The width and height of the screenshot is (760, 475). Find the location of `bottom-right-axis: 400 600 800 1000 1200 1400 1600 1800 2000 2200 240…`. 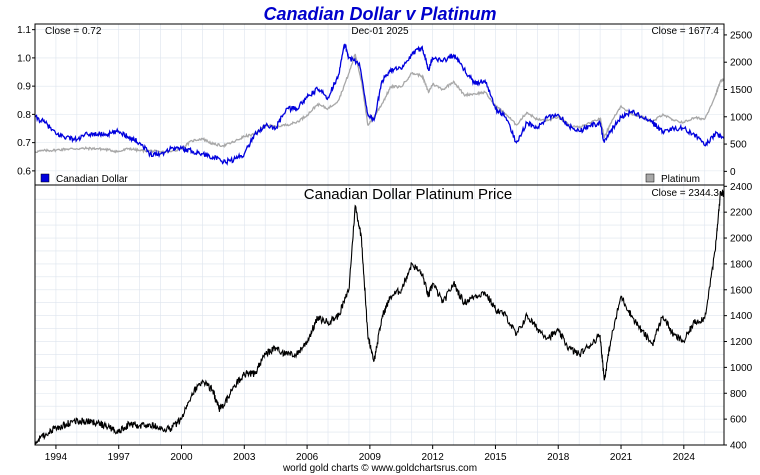

bottom-right-axis: 400 600 800 1000 1200 1400 1600 1800 2000 2200 240… is located at coordinates (738, 317).